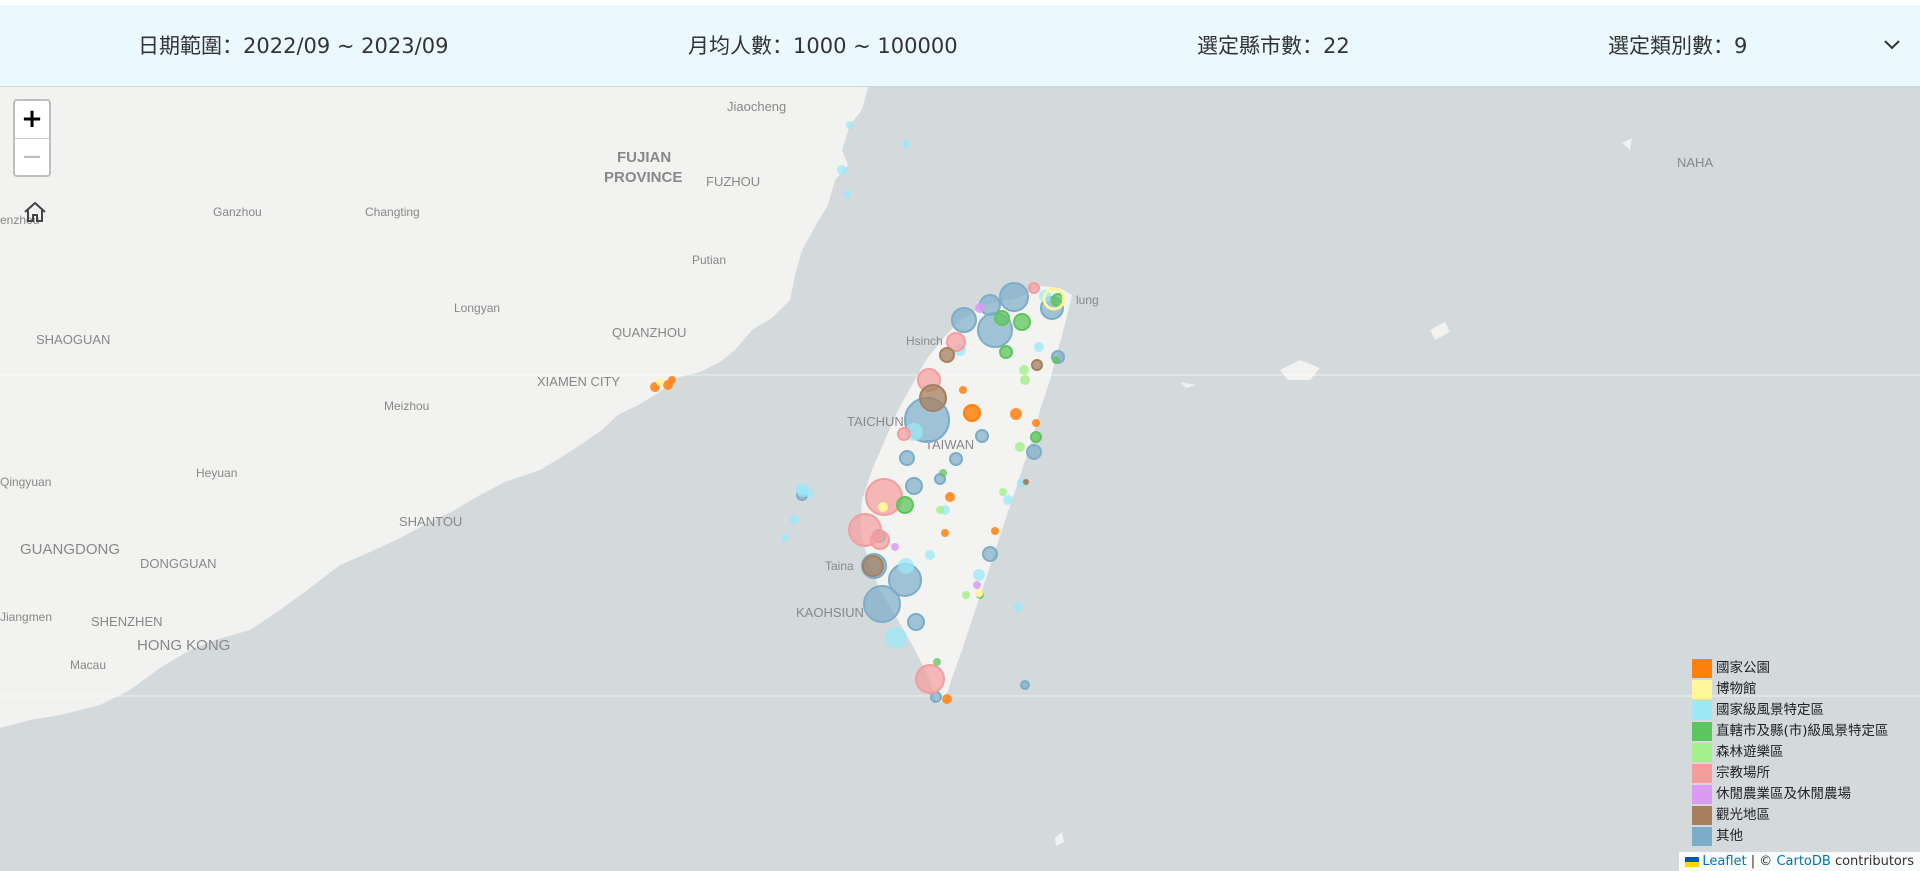 The height and width of the screenshot is (871, 1920). What do you see at coordinates (190, 46) in the screenshot?
I see `date-range-label: 日期範圍：` at bounding box center [190, 46].